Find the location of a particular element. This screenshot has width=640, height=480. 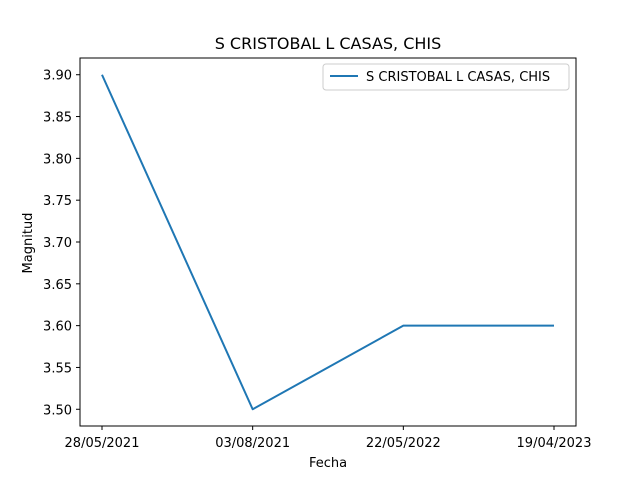

legend-label: S CRISTOBAL L CASAS, CHIS is located at coordinates (458, 77).